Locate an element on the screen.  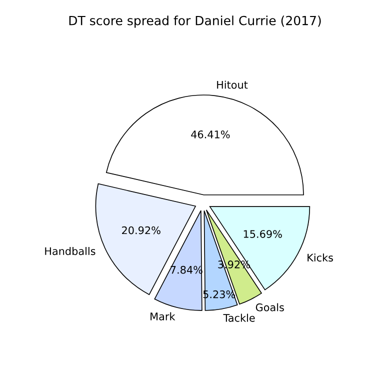
data-label: 20.92% is located at coordinates (141, 230).